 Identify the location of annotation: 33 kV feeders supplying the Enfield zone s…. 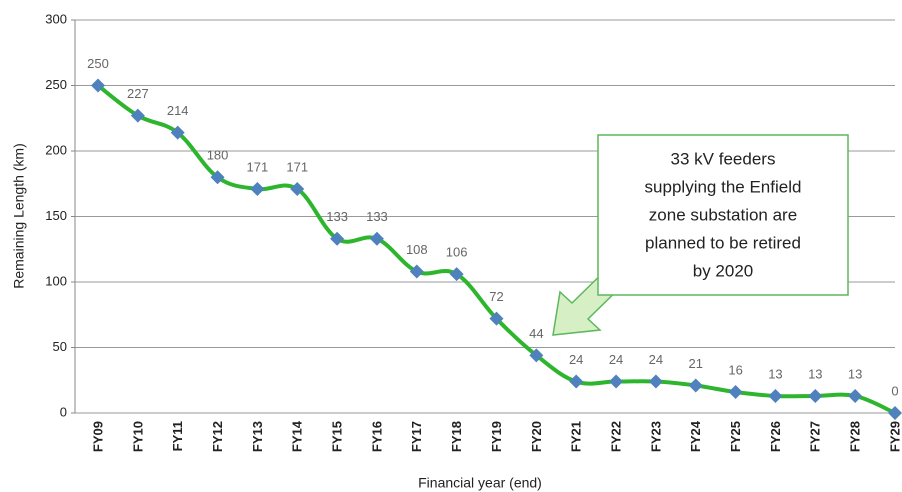
(700, 235).